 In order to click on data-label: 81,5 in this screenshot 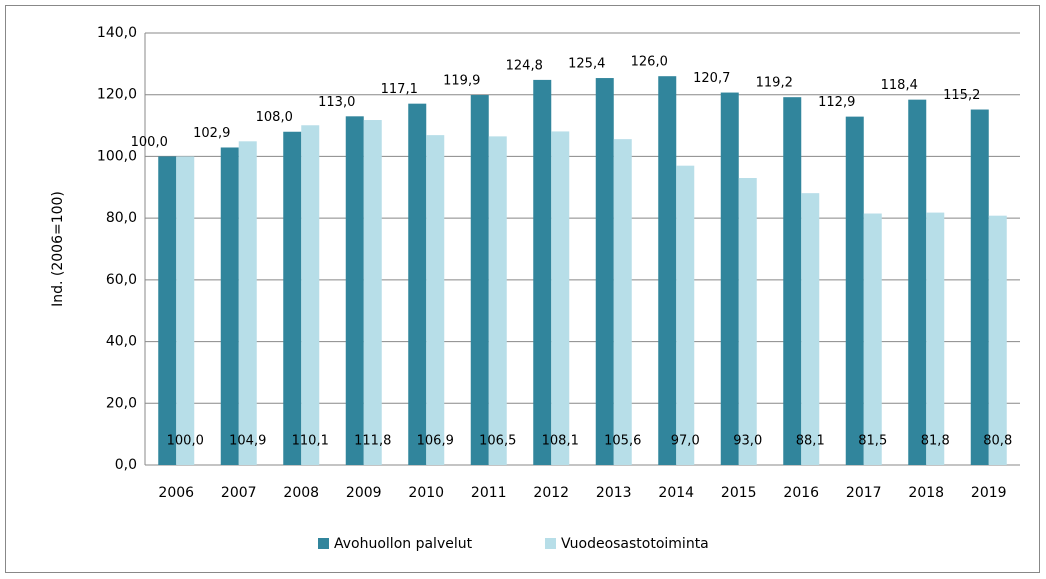, I will do `click(872, 441)`.